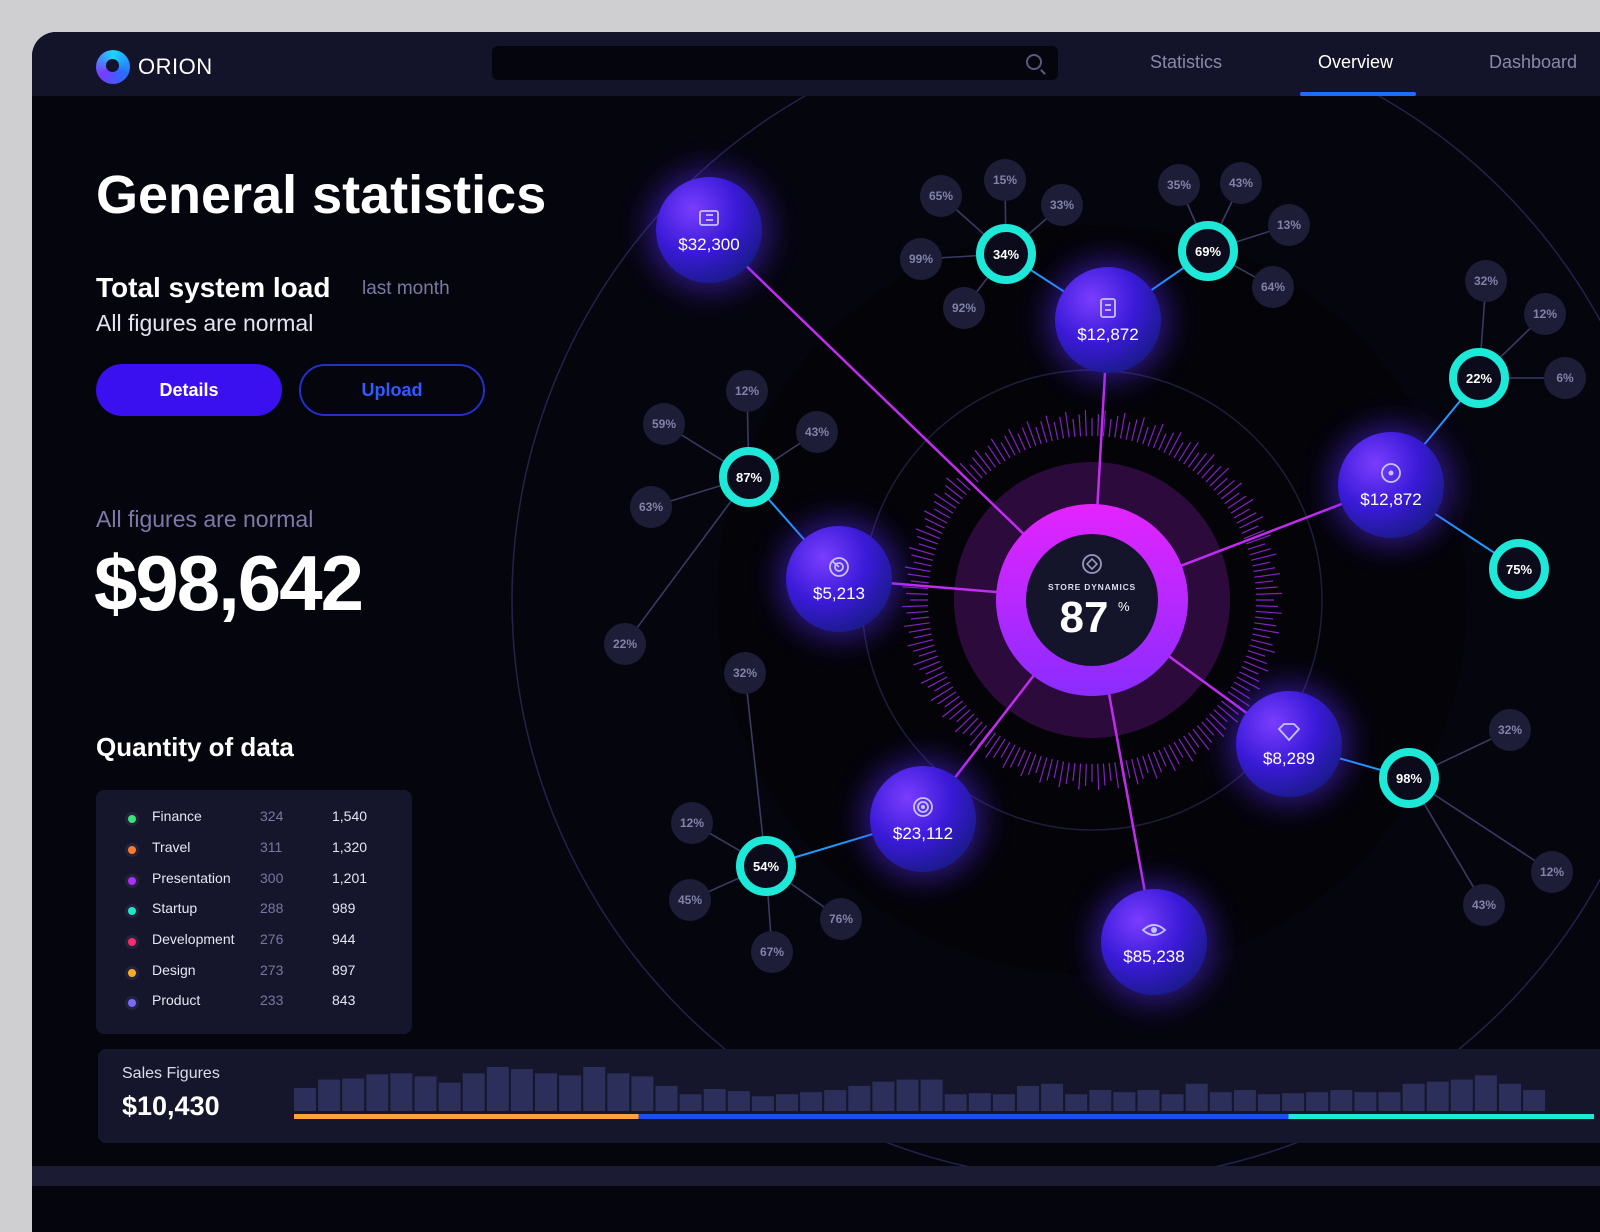 The width and height of the screenshot is (1600, 1232). I want to click on percentage-ring: 54%, so click(766, 866).